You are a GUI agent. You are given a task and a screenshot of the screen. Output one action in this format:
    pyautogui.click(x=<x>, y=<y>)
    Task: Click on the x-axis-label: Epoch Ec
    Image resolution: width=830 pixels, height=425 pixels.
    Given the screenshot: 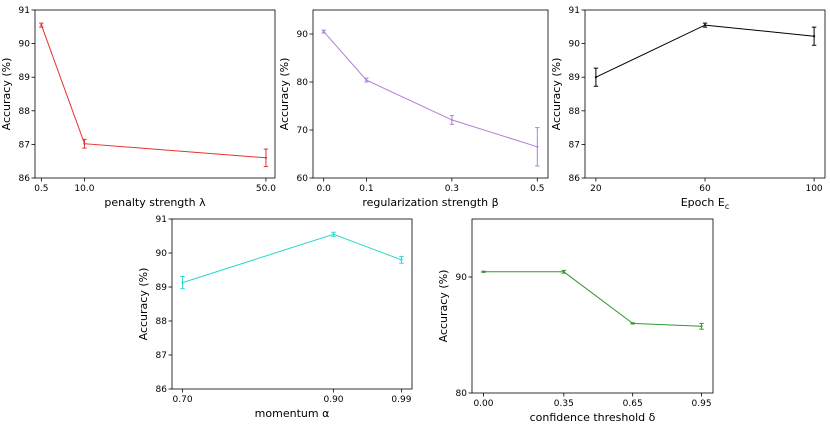 What is the action you would take?
    pyautogui.click(x=705, y=203)
    